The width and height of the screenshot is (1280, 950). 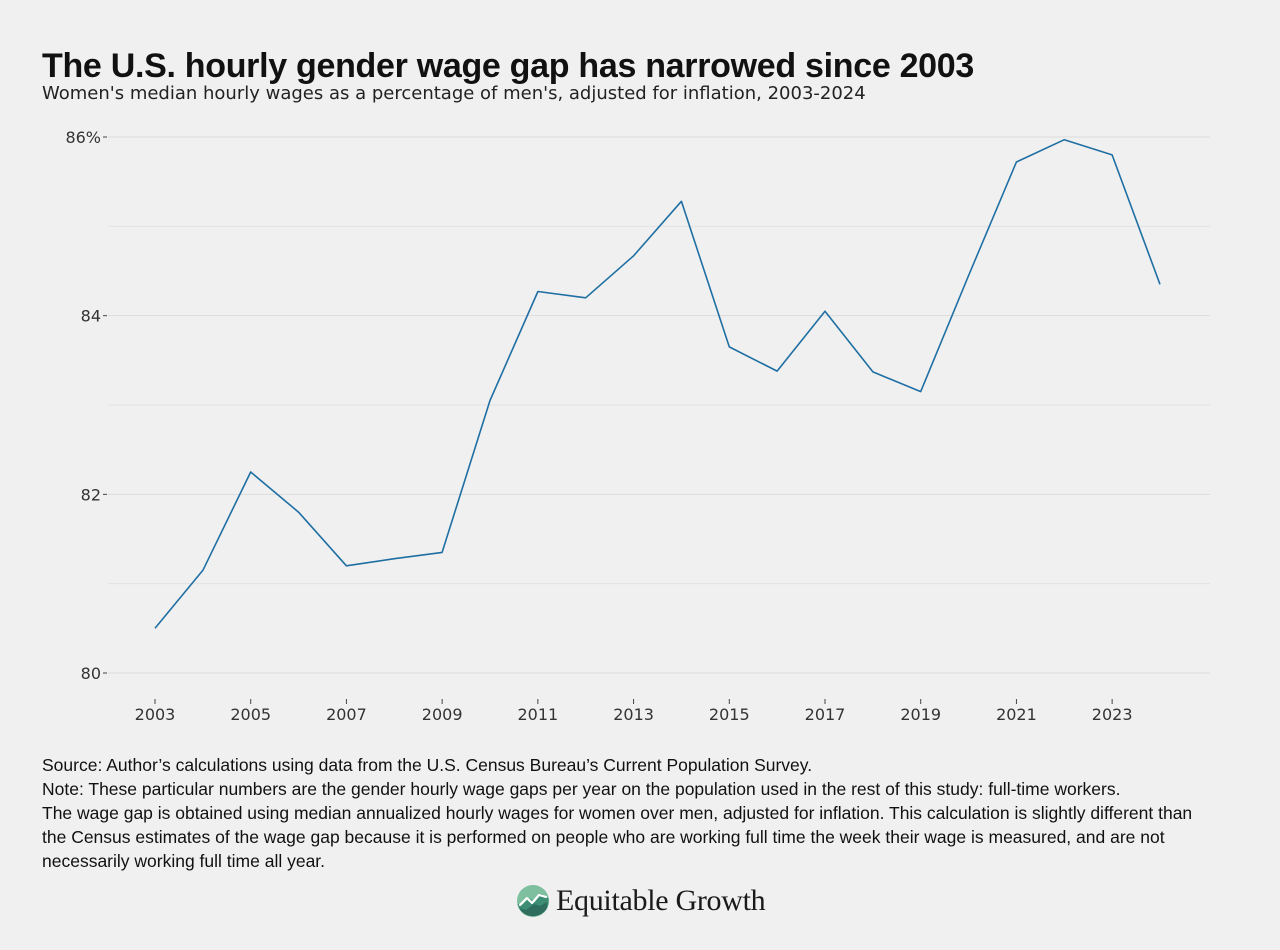 What do you see at coordinates (533, 901) in the screenshot?
I see `equitable-growth-logo-icon` at bounding box center [533, 901].